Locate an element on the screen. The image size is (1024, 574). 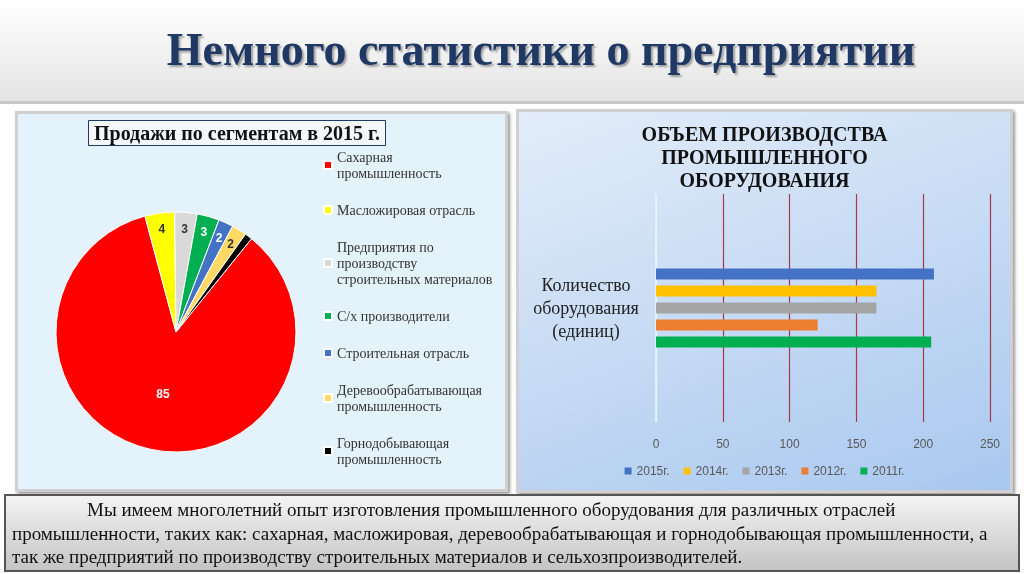
x-tick-label: 100 is located at coordinates (789, 444).